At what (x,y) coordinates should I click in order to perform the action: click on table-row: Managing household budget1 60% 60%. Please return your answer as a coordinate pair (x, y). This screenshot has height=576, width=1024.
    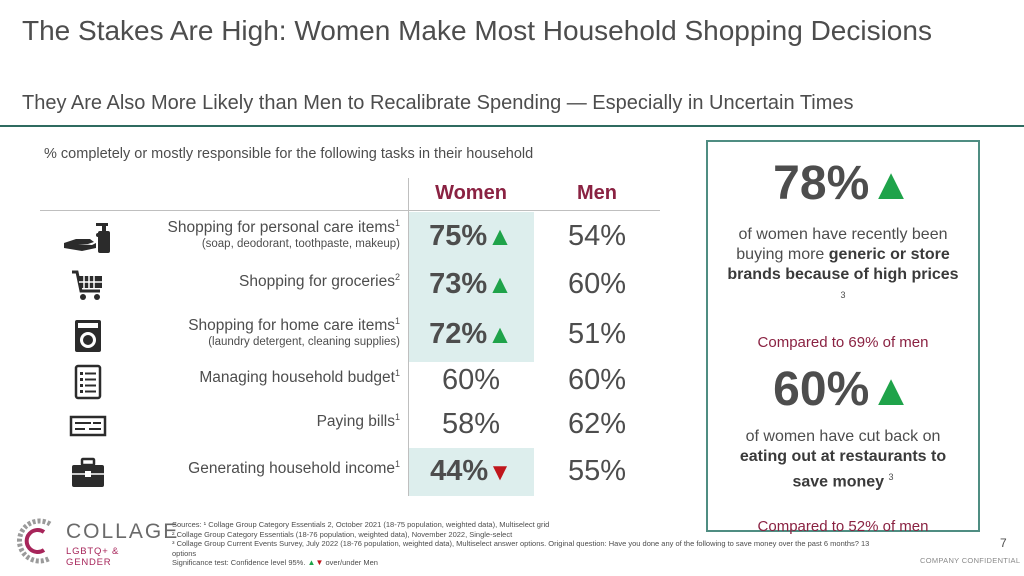
    Looking at the image, I should click on (340, 381).